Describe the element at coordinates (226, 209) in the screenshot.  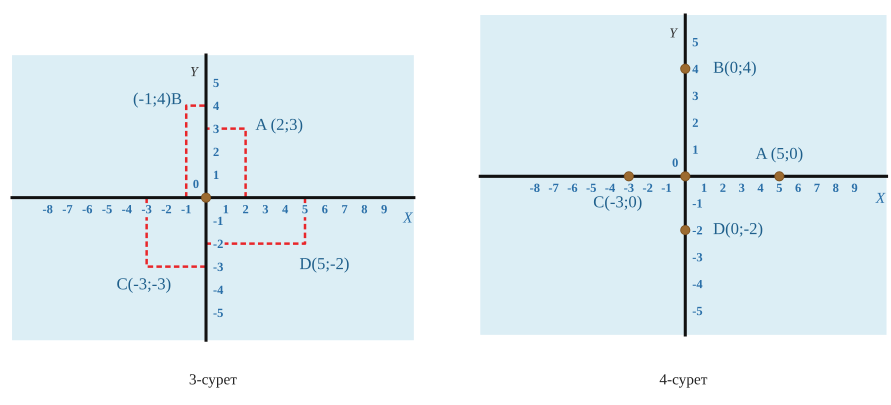
I see `x-tick-label: 1` at that location.